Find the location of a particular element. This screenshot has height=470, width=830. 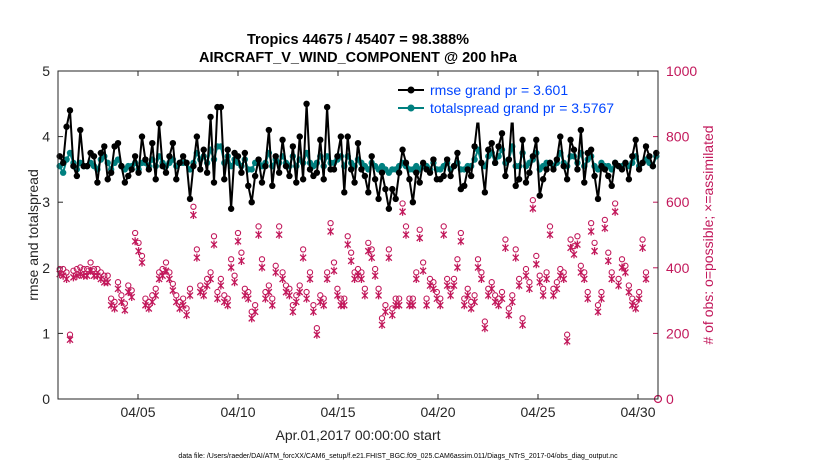

y-right-tick-label: 600 is located at coordinates (678, 202).